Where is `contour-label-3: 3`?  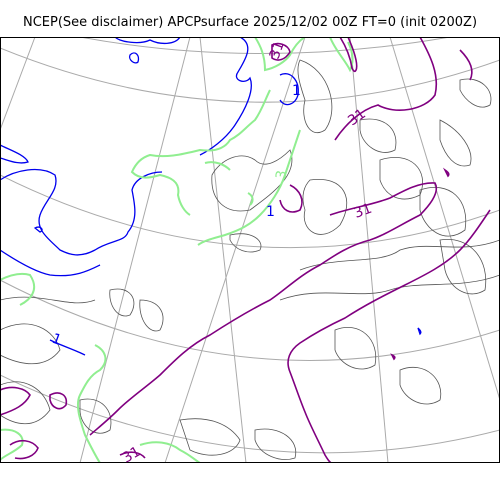
contour-label-3: 3 is located at coordinates (281, 175).